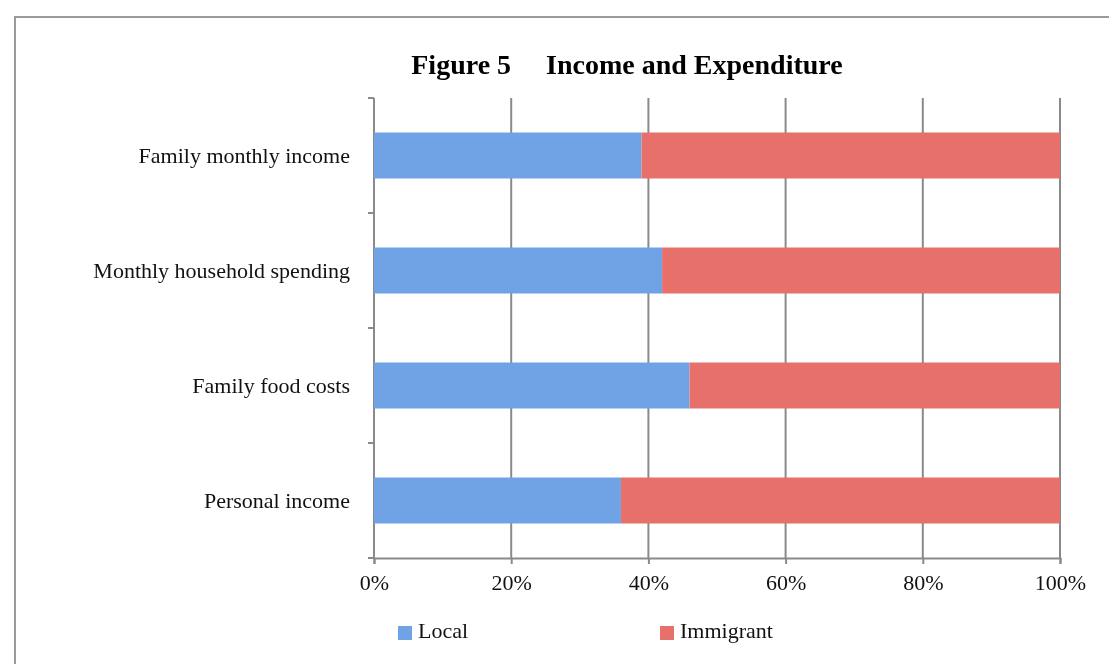 Image resolution: width=1109 pixels, height=664 pixels. What do you see at coordinates (221, 271) in the screenshot?
I see `y-tick-label: Monthly household spending` at bounding box center [221, 271].